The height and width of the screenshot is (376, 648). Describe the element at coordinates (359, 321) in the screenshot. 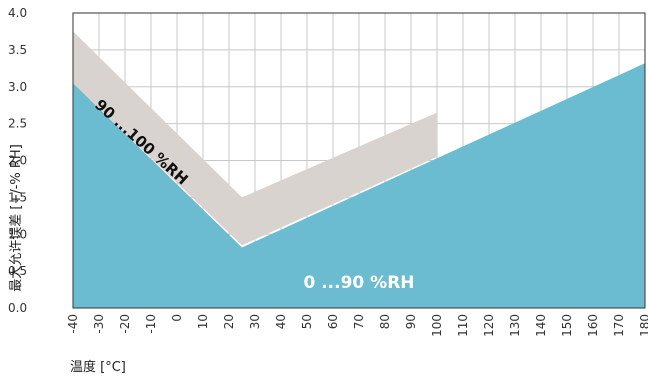

I see `x-tick-label-11: 70` at that location.